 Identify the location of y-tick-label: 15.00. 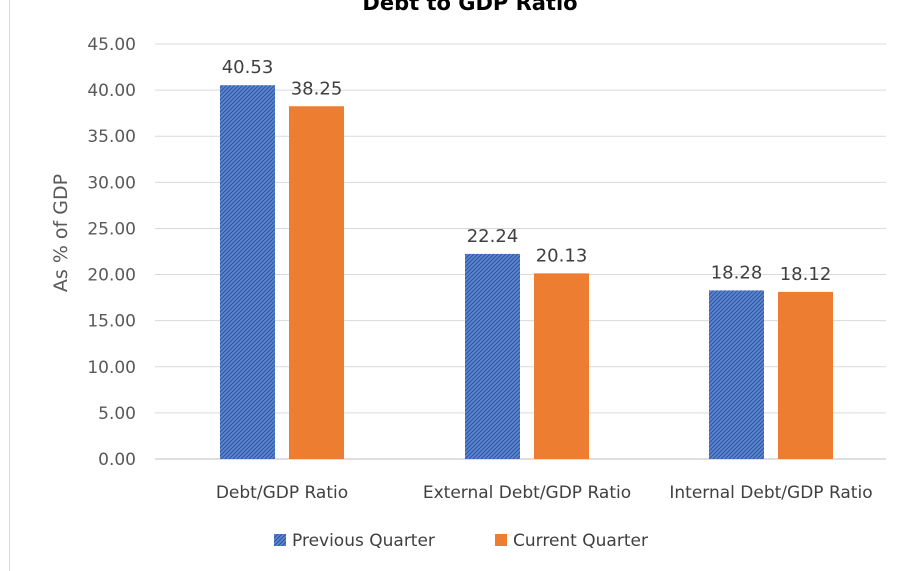
(111, 322).